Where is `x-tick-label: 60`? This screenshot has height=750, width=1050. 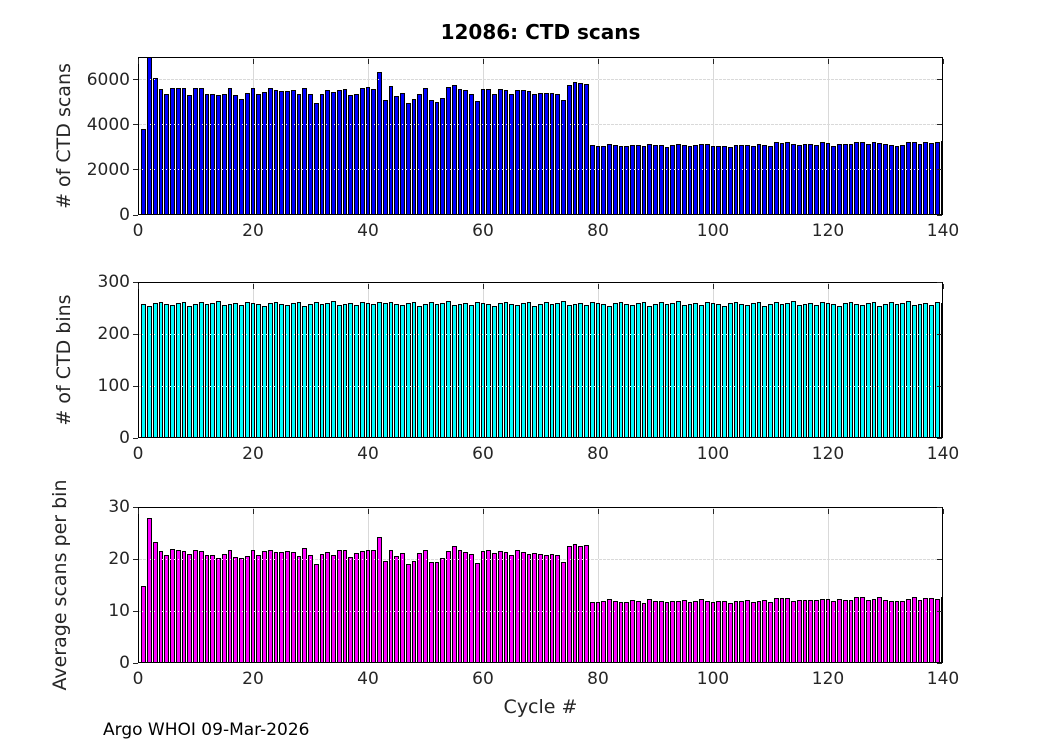
x-tick-label: 60 is located at coordinates (483, 231).